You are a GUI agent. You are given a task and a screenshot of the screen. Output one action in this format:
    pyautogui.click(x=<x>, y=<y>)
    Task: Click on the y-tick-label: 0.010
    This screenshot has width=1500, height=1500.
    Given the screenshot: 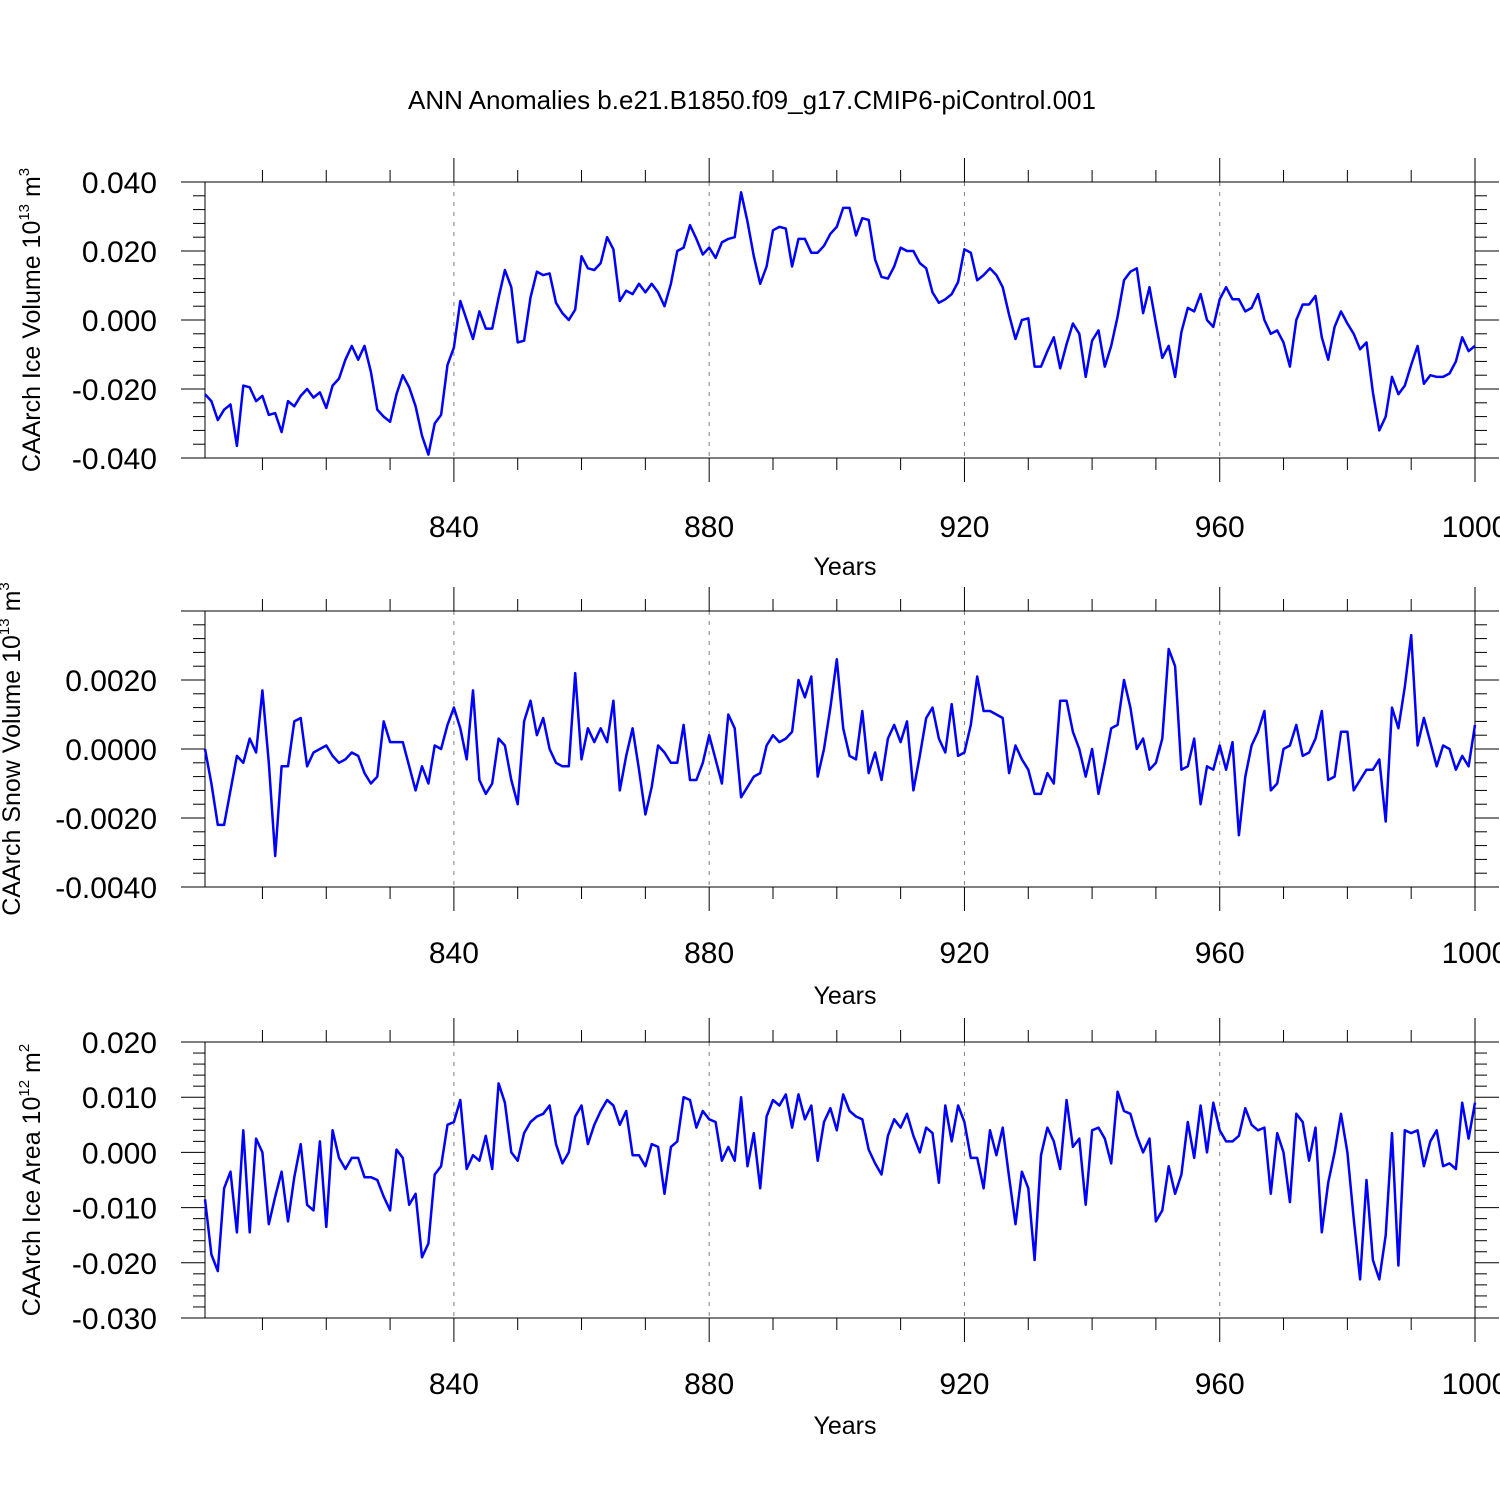 What is the action you would take?
    pyautogui.click(x=119, y=1098)
    